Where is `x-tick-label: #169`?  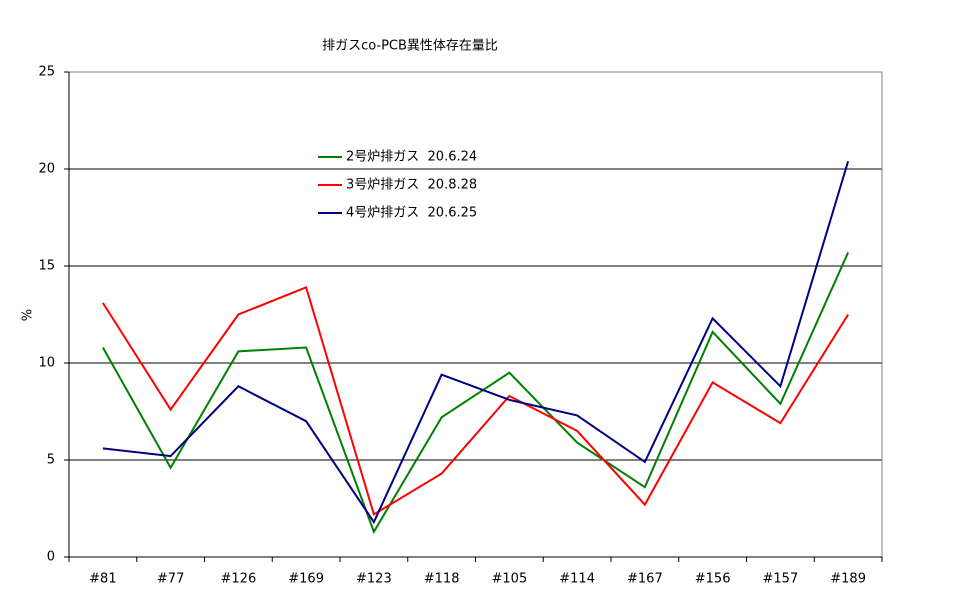
x-tick-label: #169 is located at coordinates (306, 579).